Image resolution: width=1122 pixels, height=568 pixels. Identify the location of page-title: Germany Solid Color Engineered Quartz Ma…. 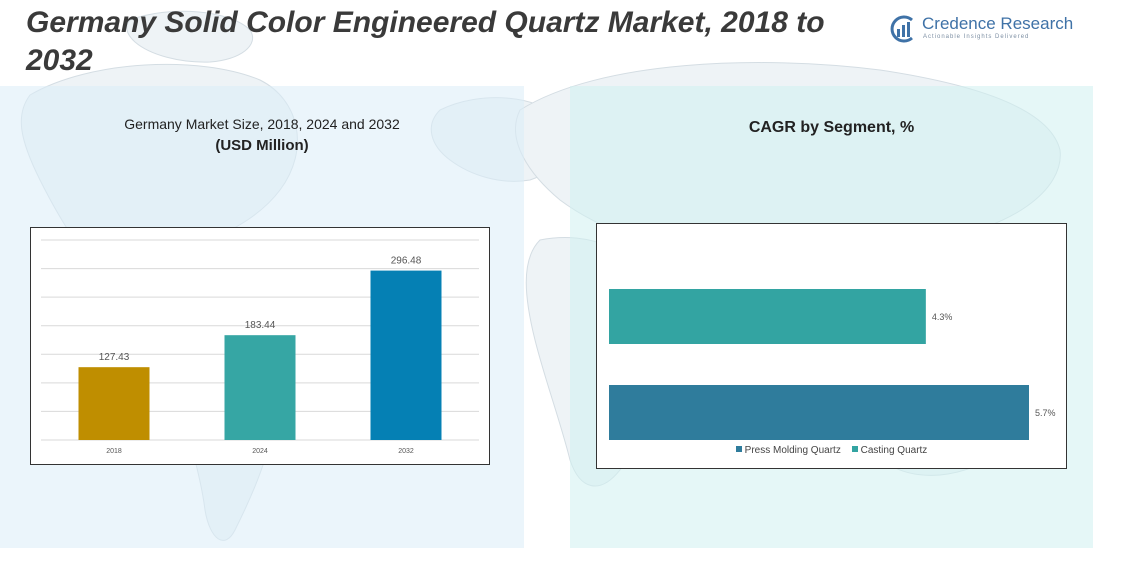
(425, 41).